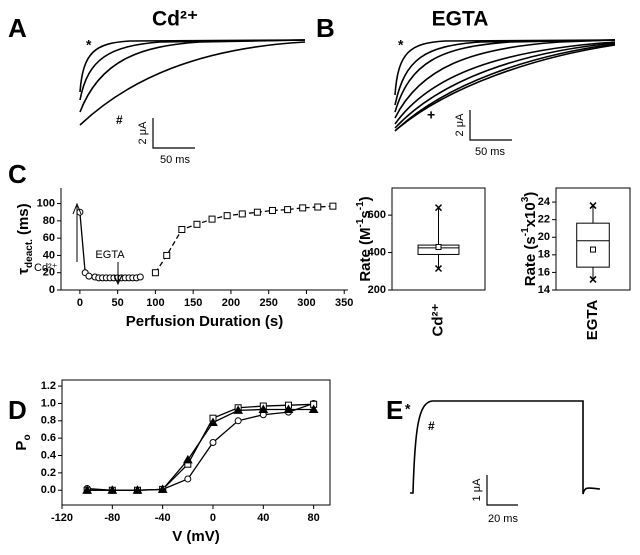 This screenshot has width=640, height=555. Describe the element at coordinates (503, 519) in the screenshot. I see `scale-label: 20 ms` at that location.